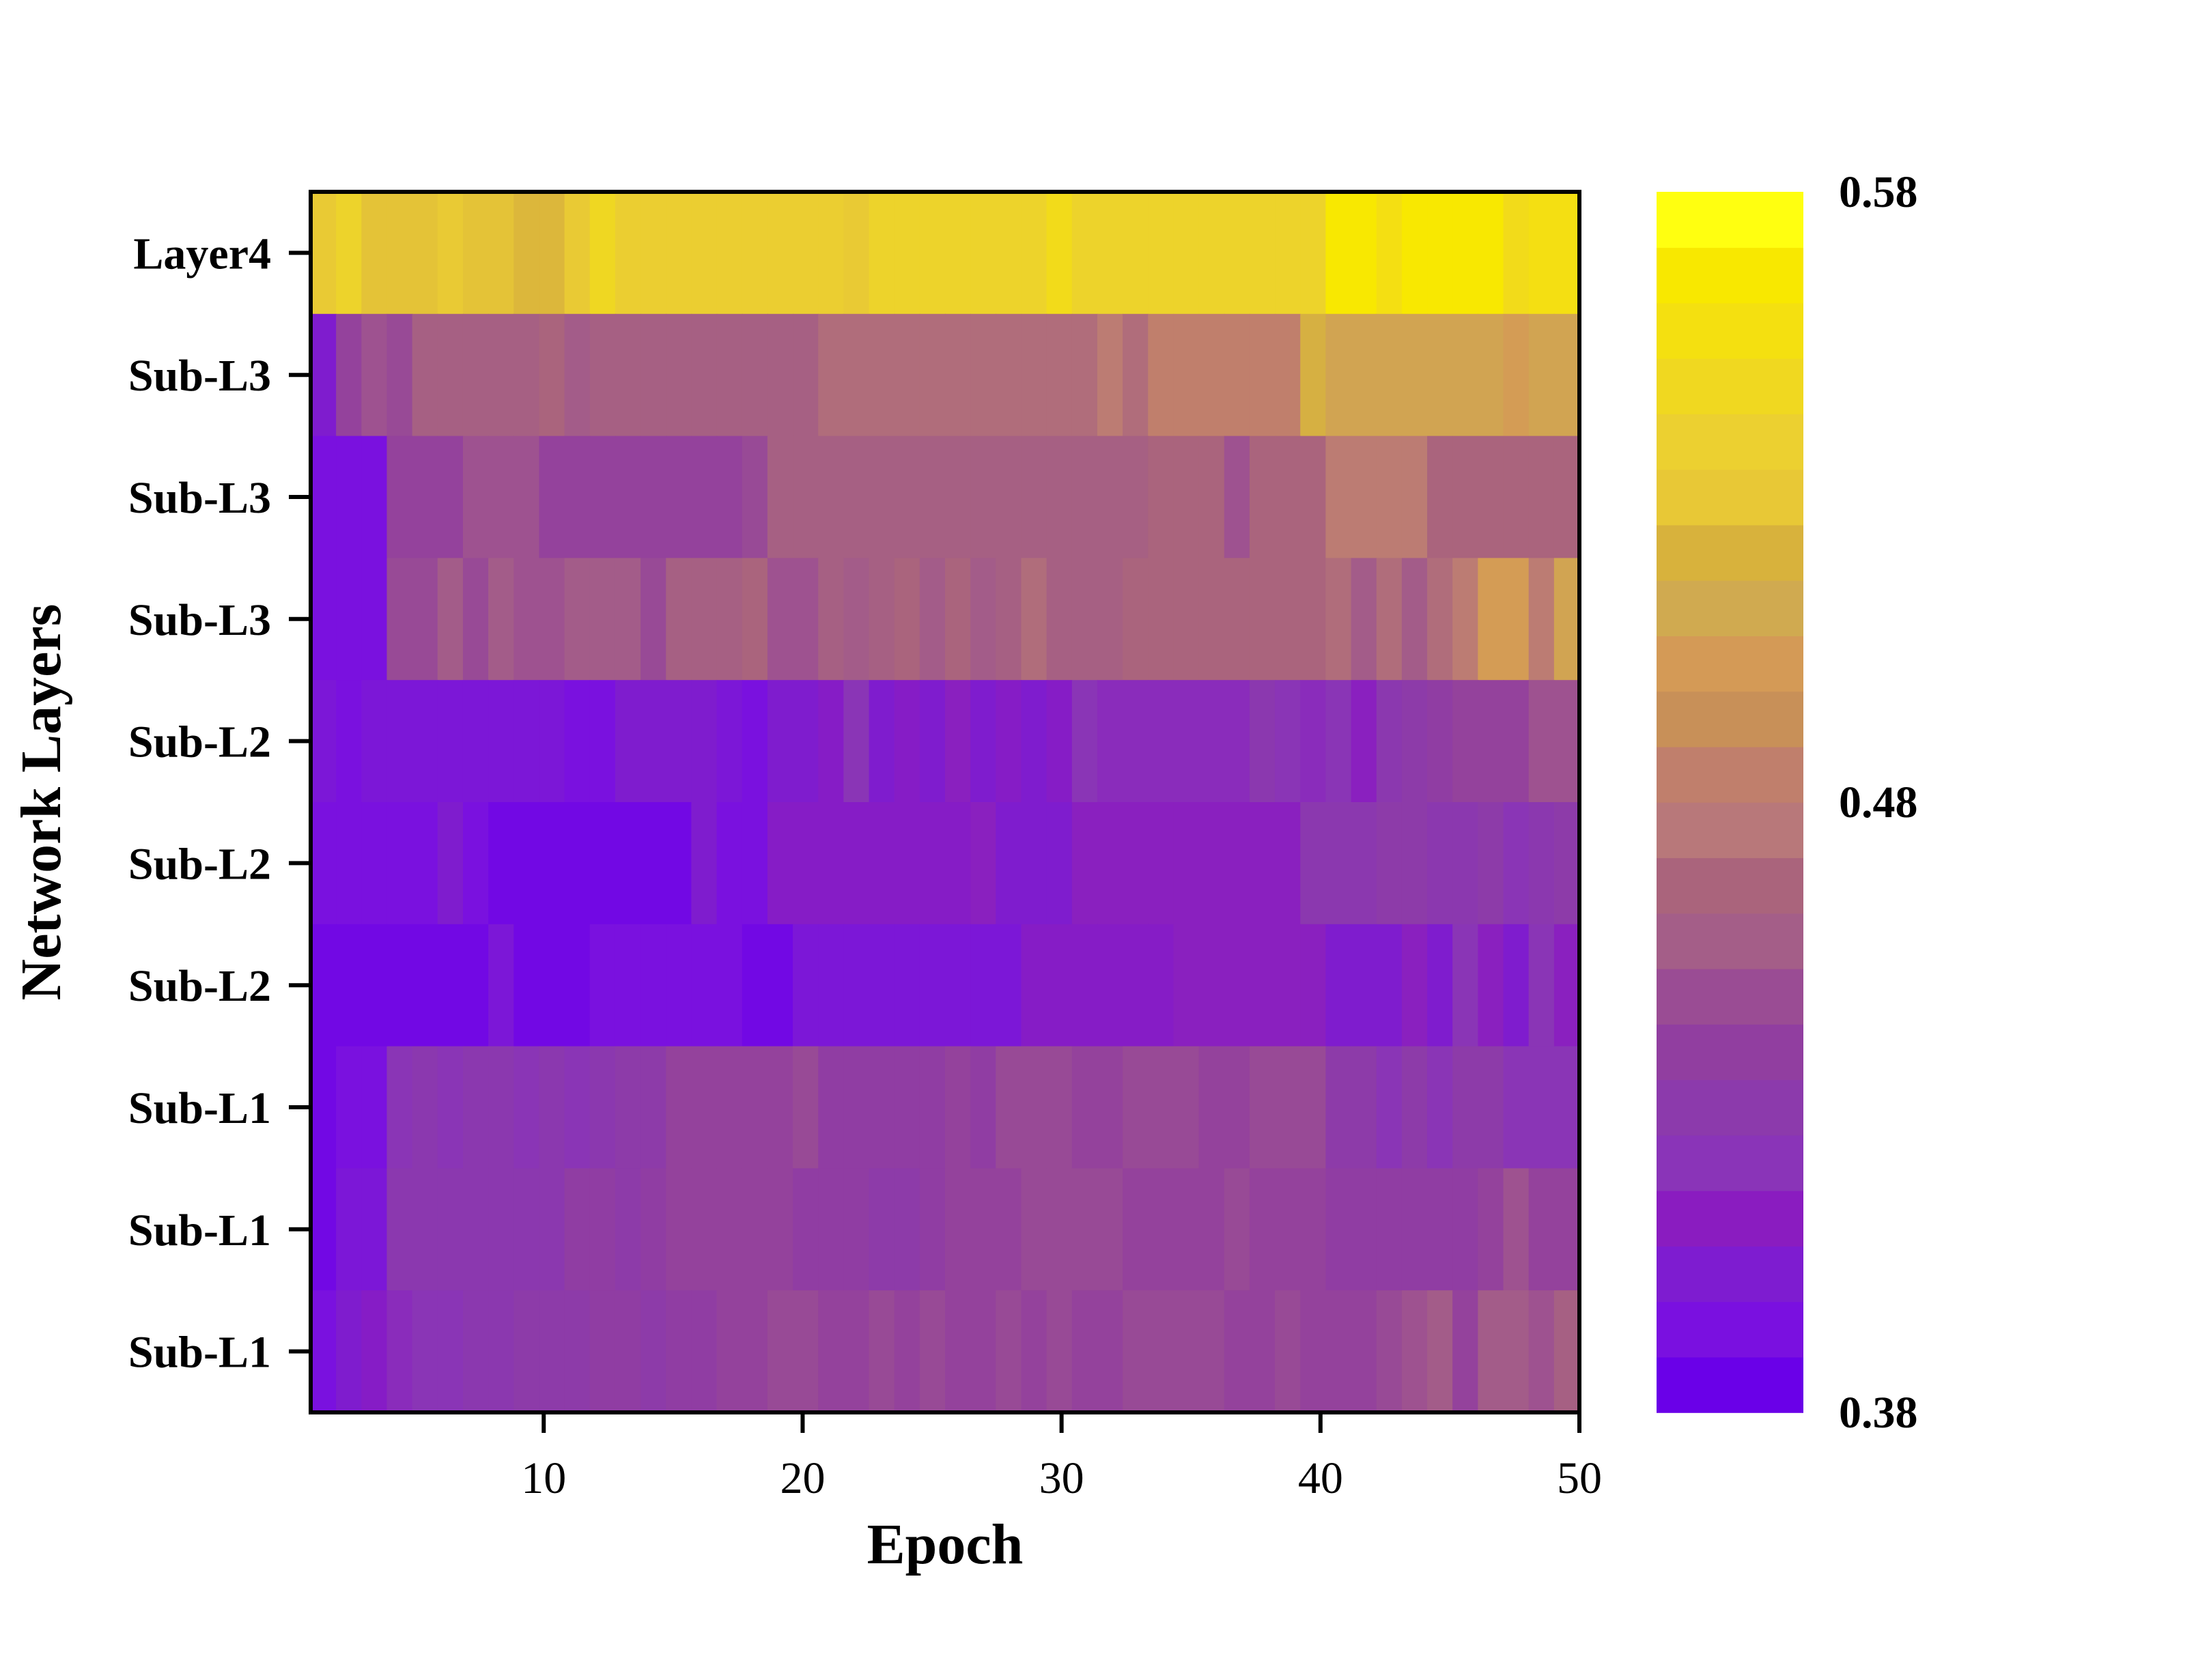  I want to click on x-tick-label: 20, so click(803, 1478).